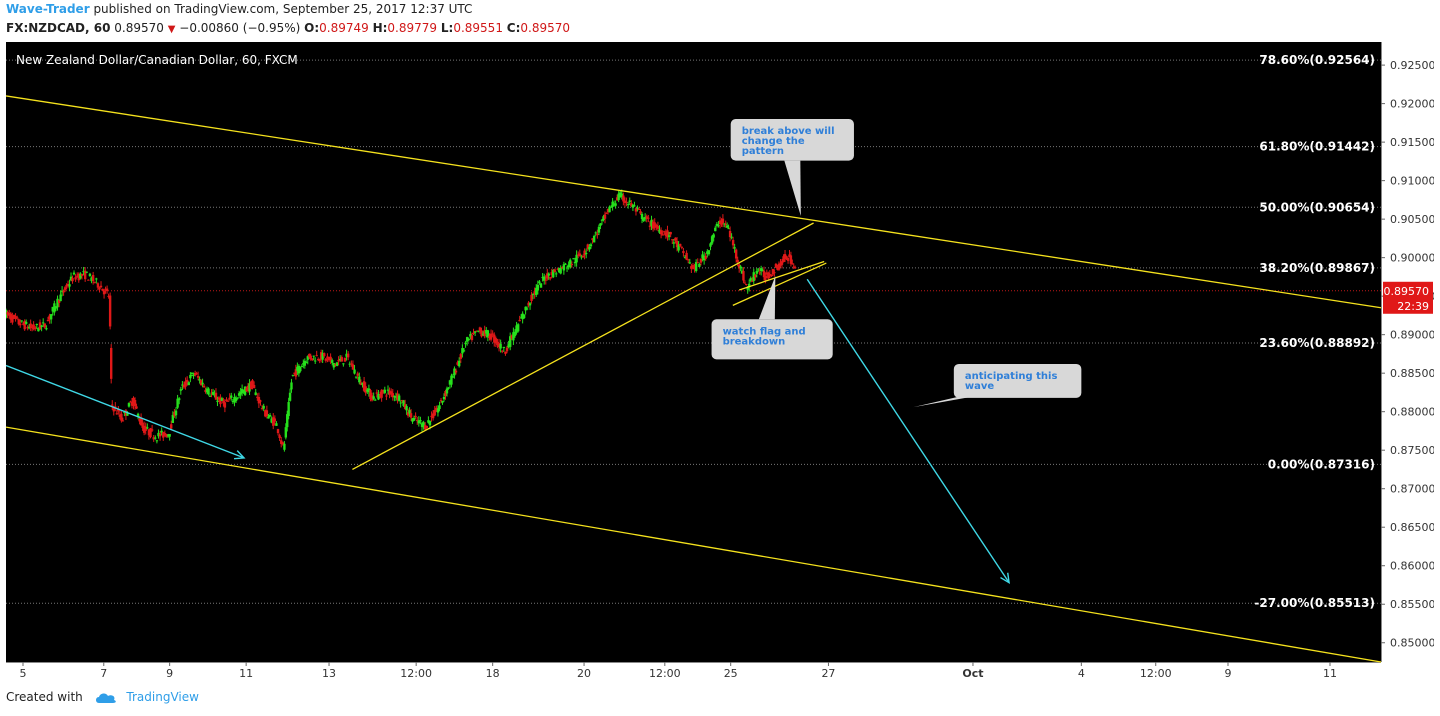 This screenshot has width=1440, height=716. Describe the element at coordinates (1407, 291) in the screenshot. I see `price-badge-value: 0.89570` at that location.